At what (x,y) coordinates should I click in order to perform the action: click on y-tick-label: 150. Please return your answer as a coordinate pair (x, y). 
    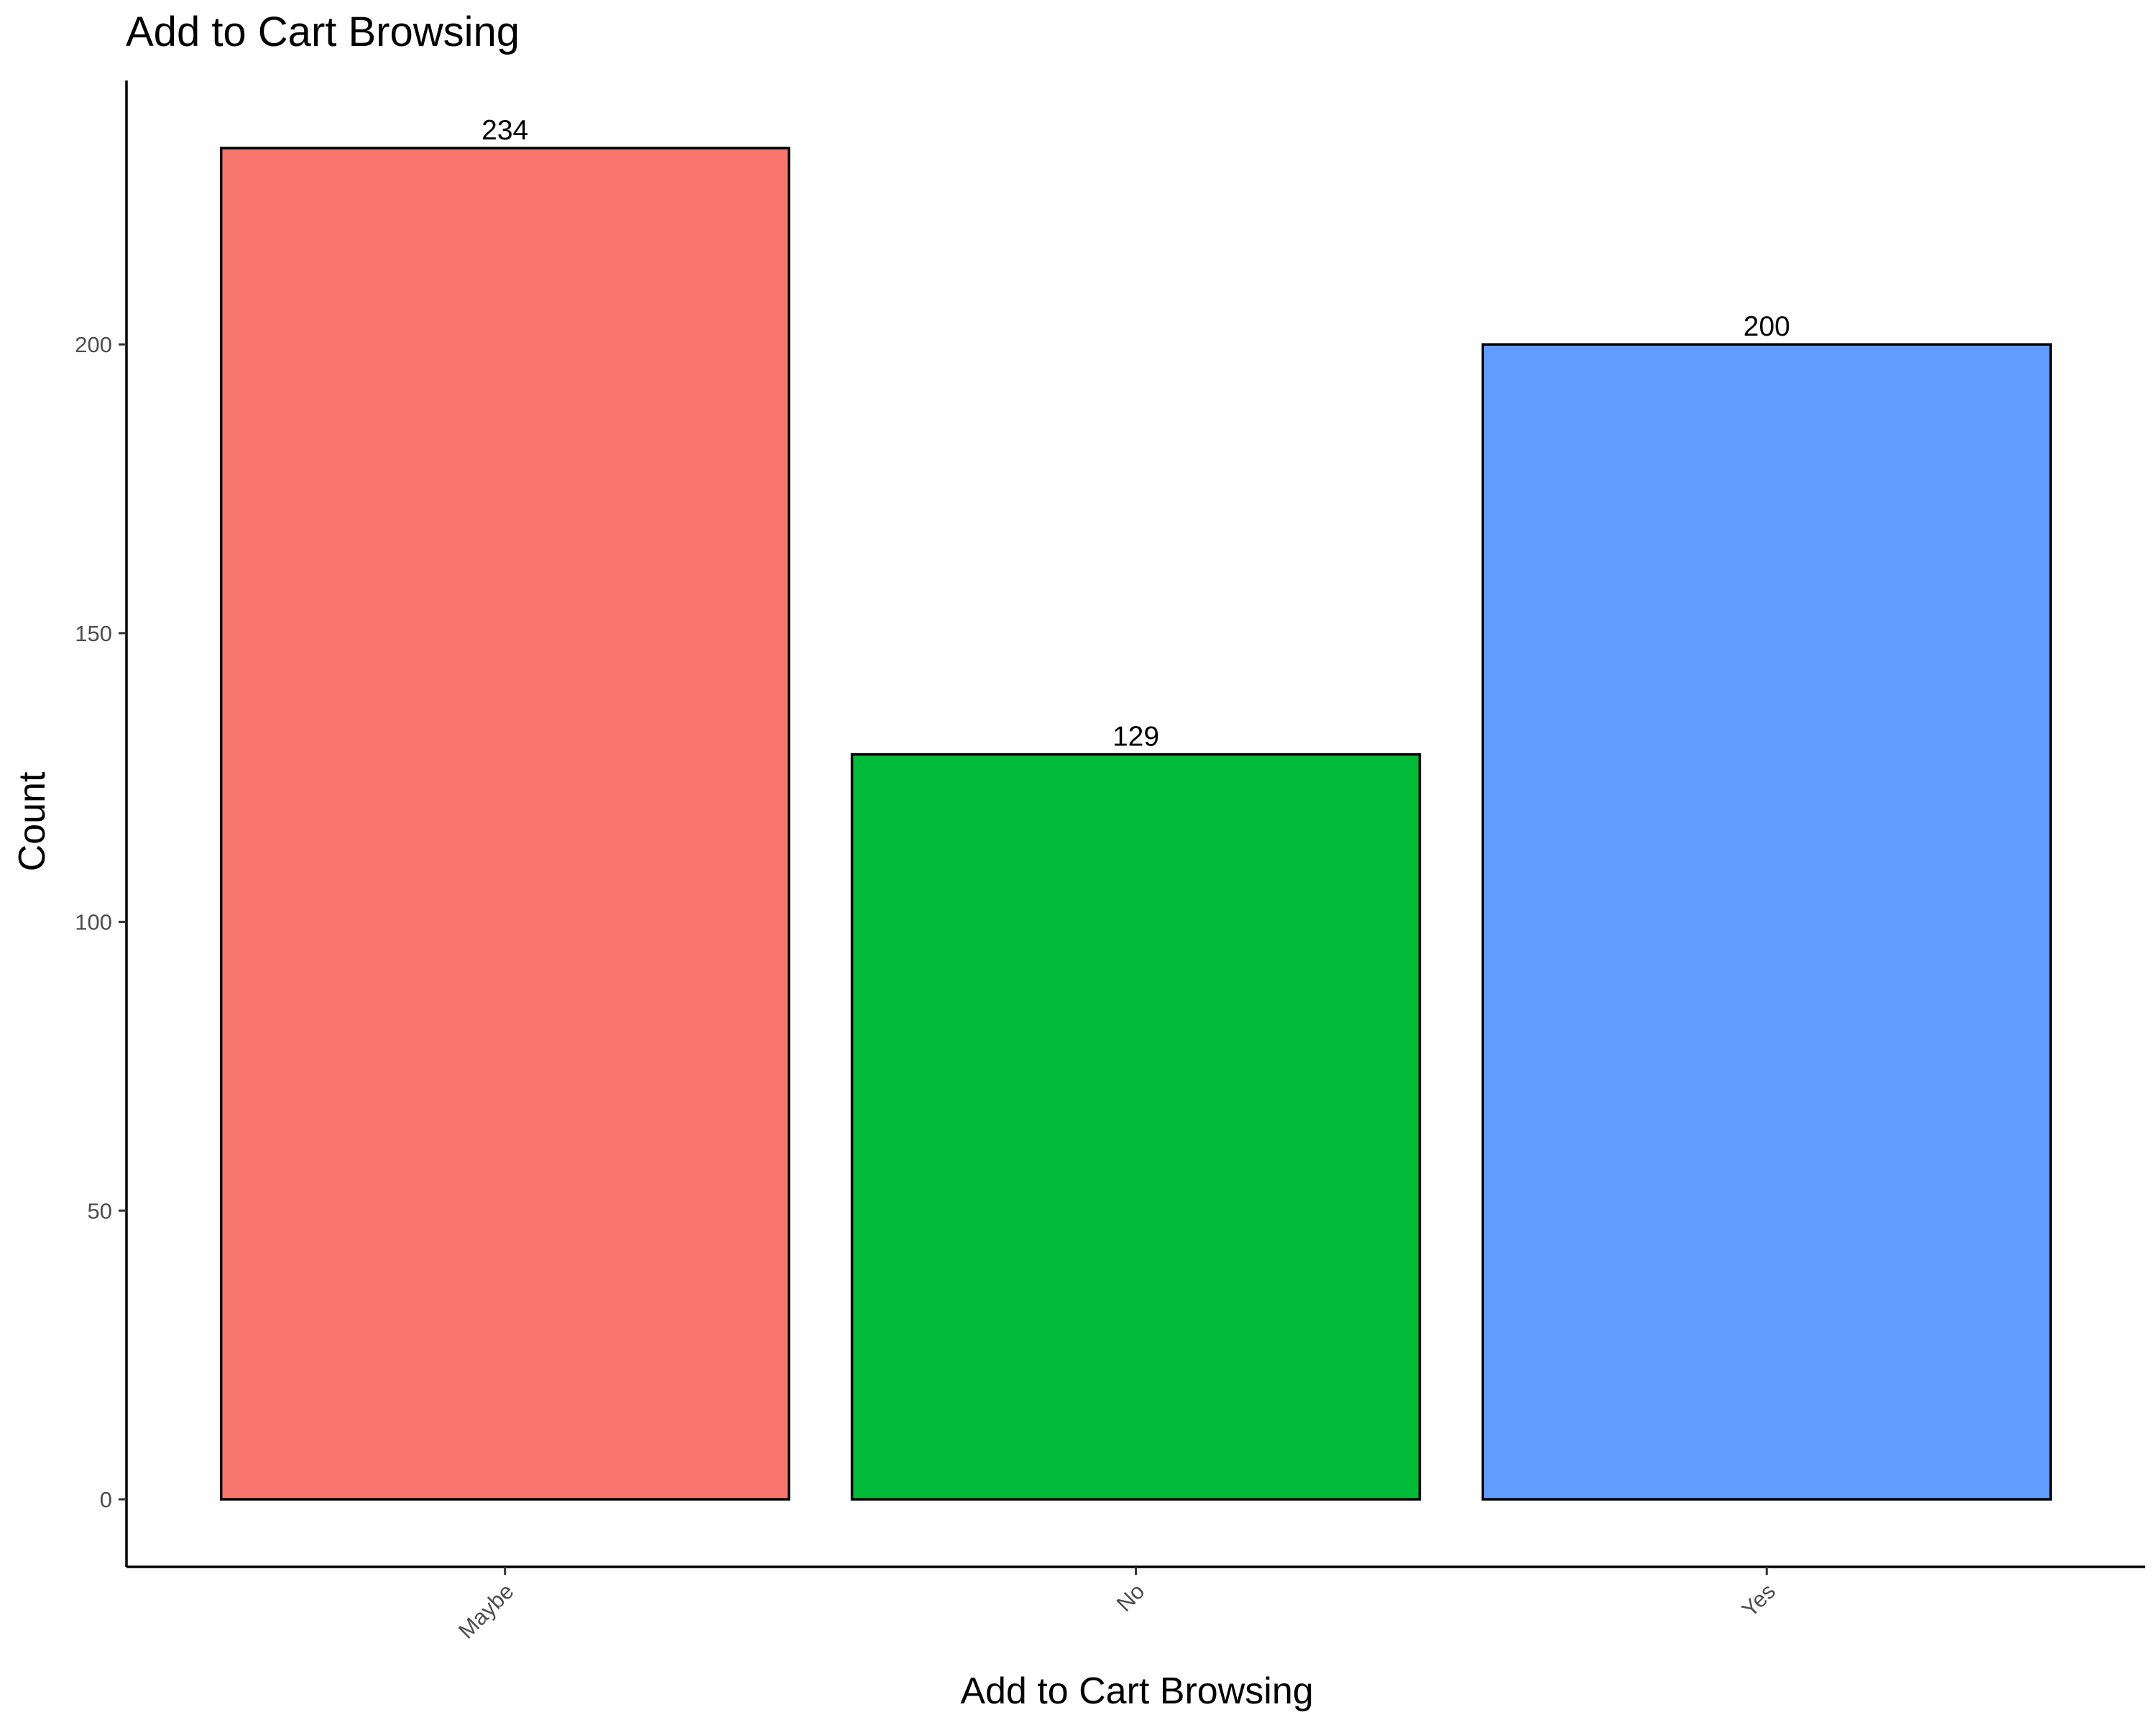
    Looking at the image, I should click on (93, 633).